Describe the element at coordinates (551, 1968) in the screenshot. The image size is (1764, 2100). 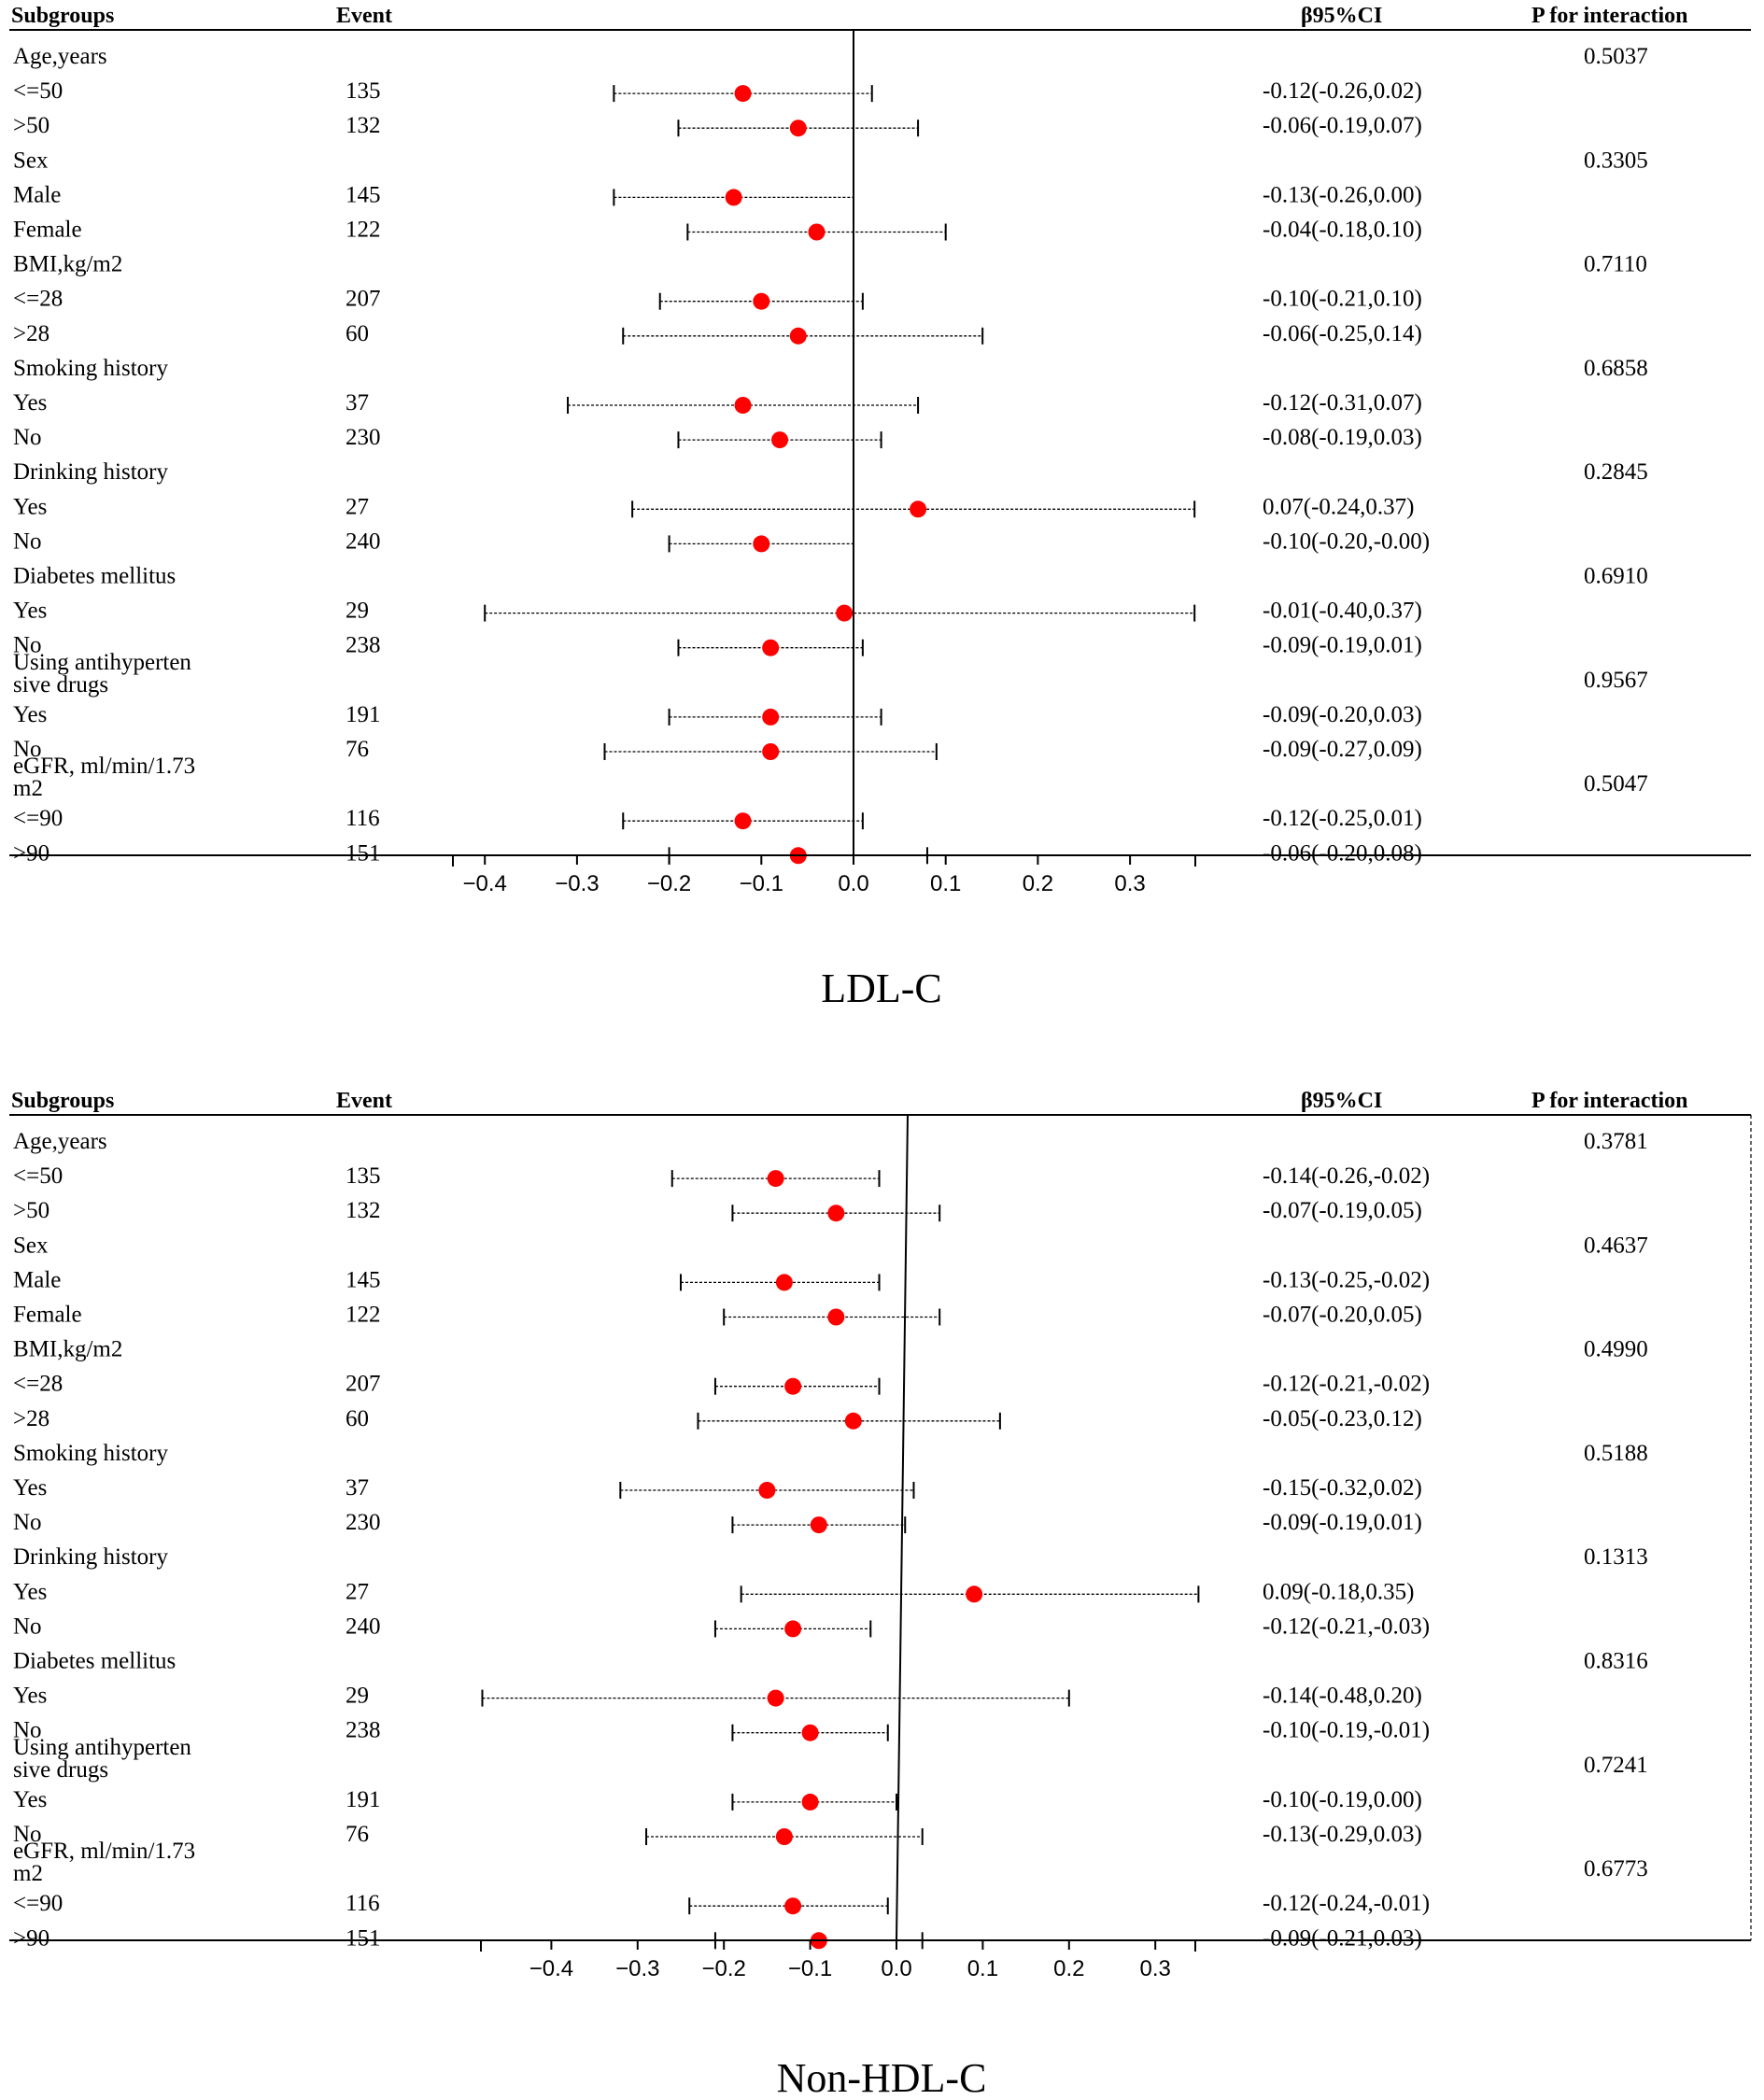
I see `x-tick-label: −0.4` at that location.